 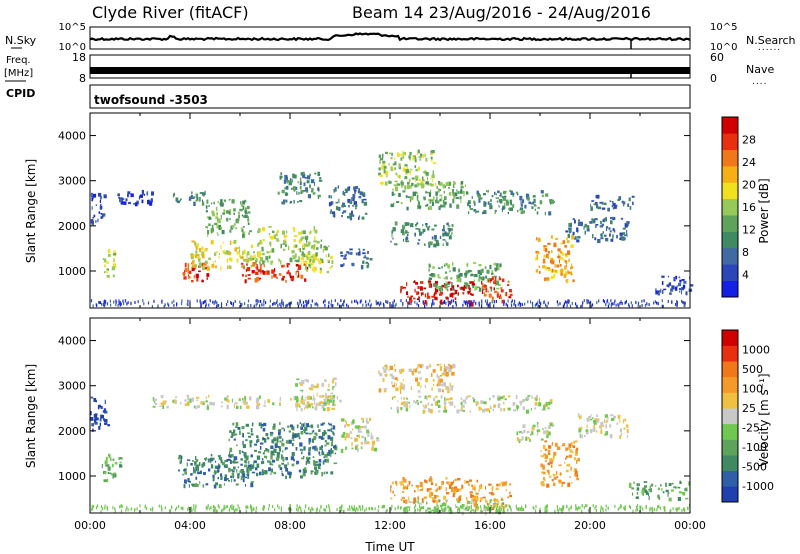 What do you see at coordinates (754, 467) in the screenshot?
I see `colorbar-tick-label: -500` at bounding box center [754, 467].